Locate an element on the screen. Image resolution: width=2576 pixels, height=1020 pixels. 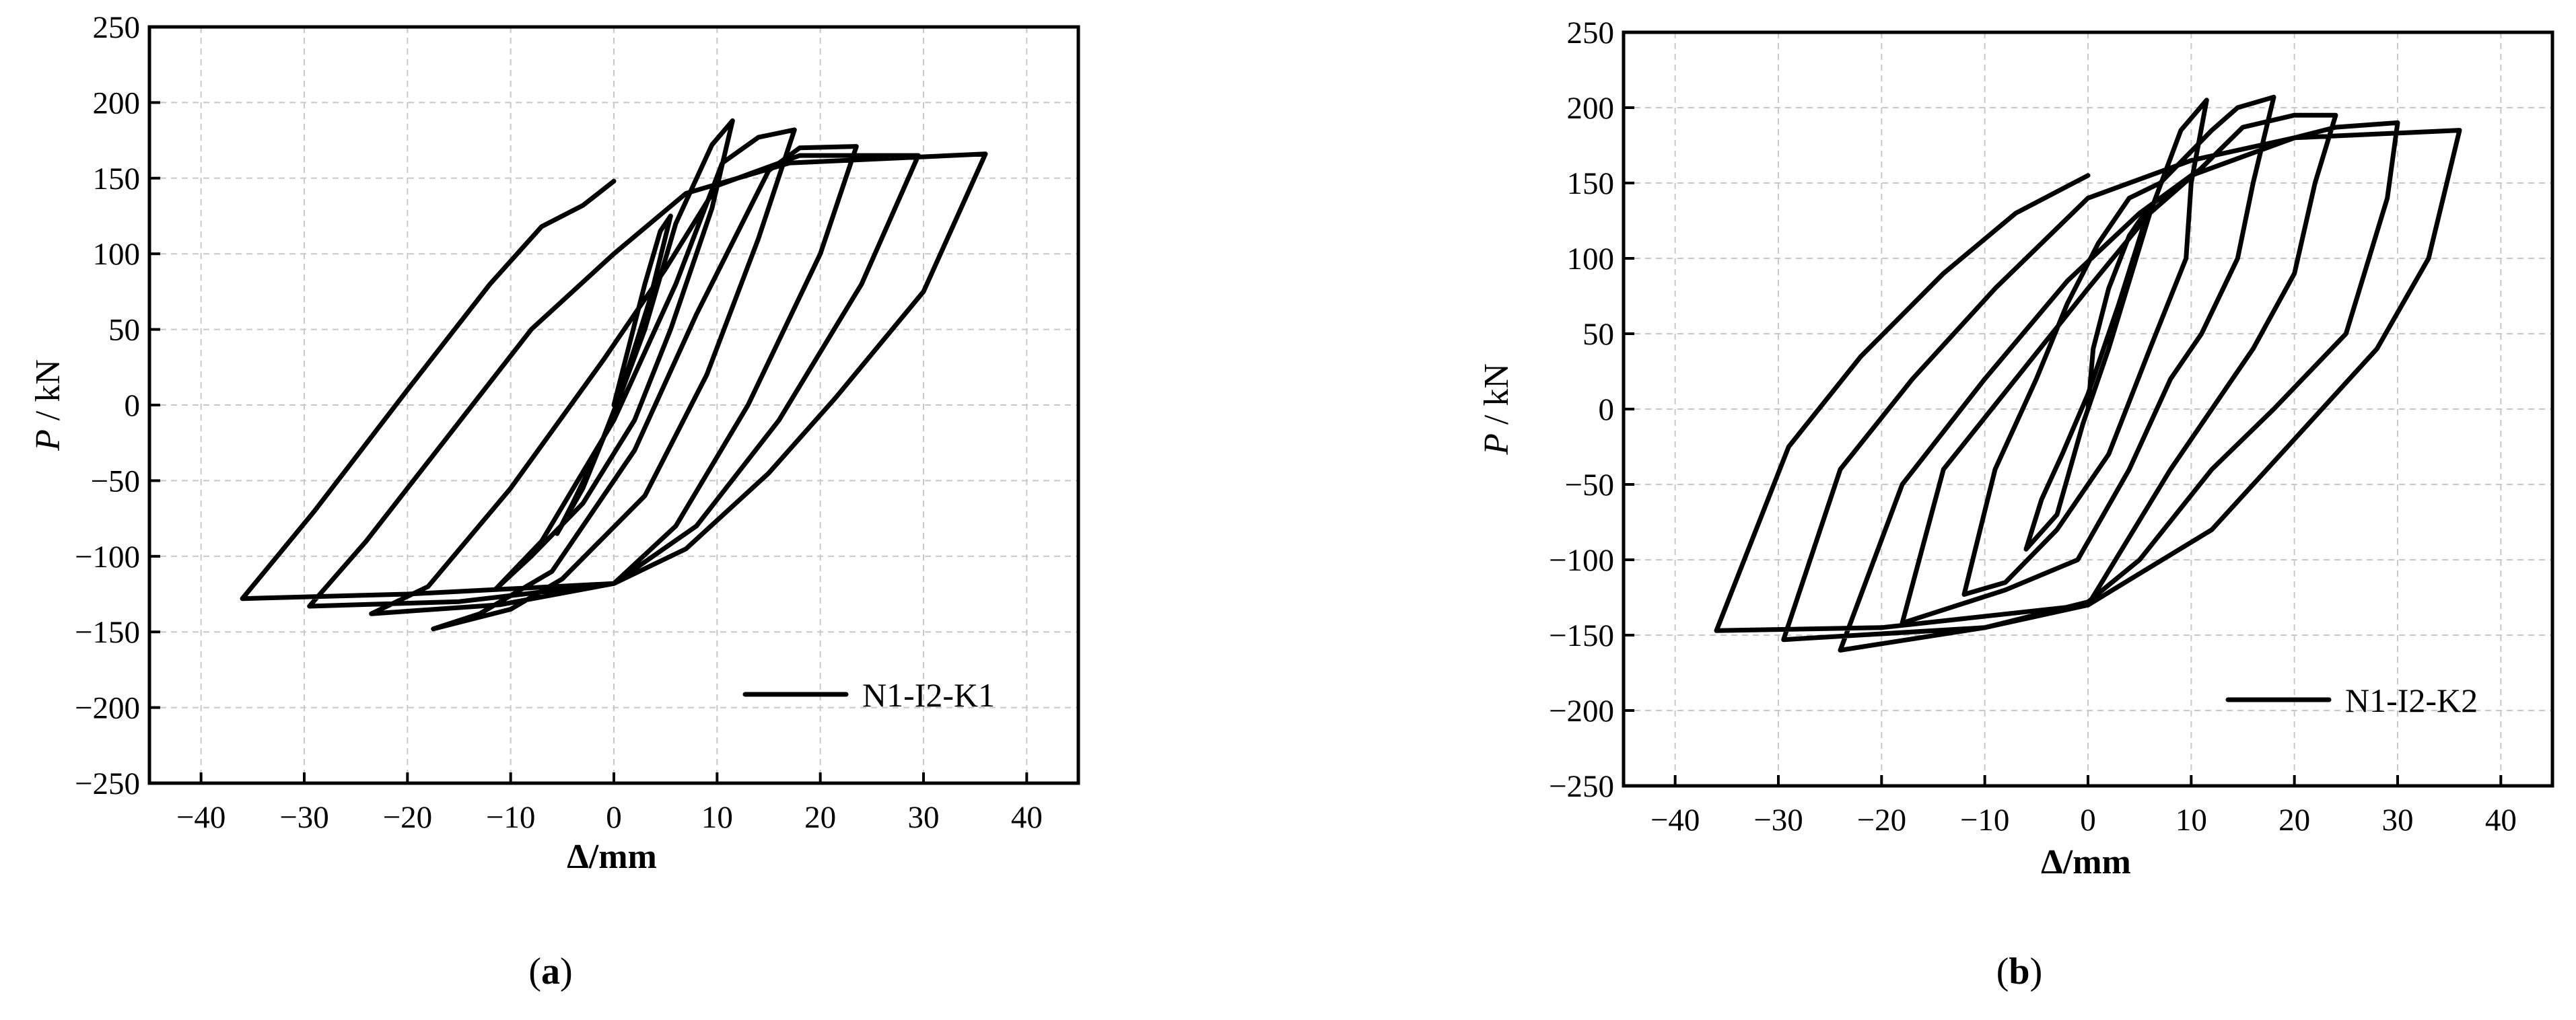
panel-label-letter: a is located at coordinates (550, 972).